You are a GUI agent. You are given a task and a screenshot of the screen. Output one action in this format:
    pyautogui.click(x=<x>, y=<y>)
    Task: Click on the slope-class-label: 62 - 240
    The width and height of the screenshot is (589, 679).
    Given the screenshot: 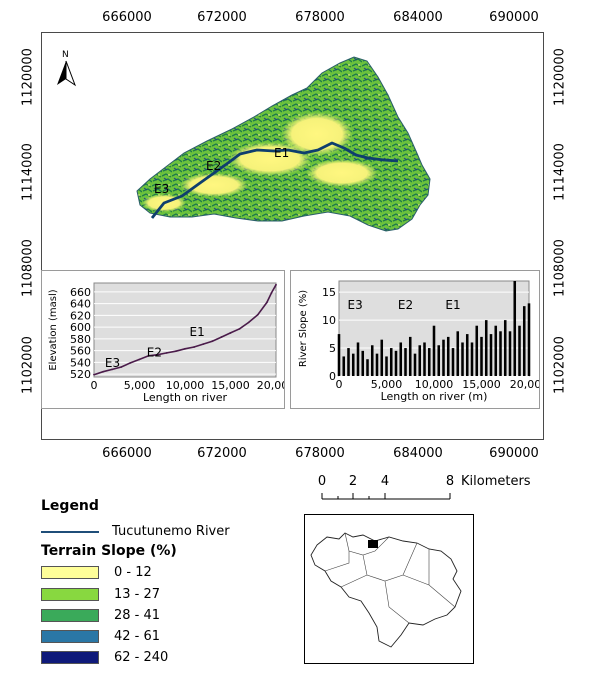 What is the action you would take?
    pyautogui.click(x=141, y=657)
    